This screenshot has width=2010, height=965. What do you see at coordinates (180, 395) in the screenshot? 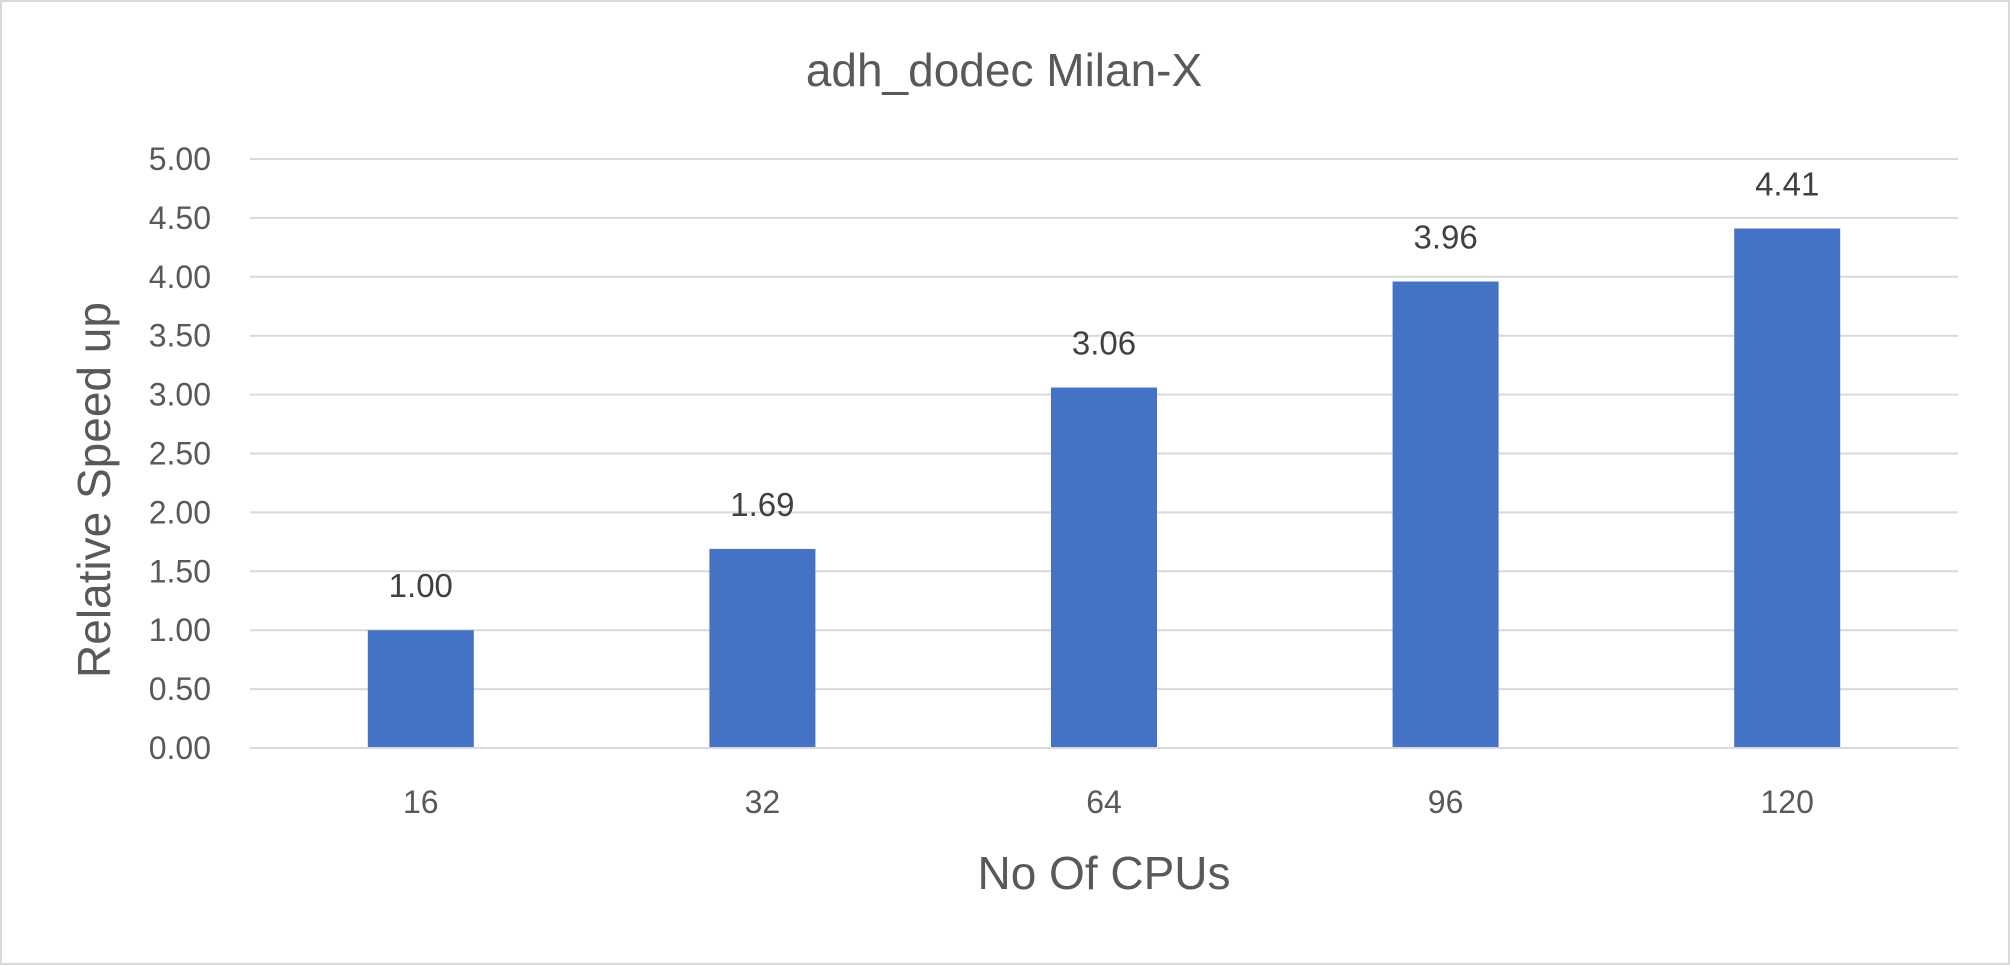
I see `y-tick-label: 3.00` at bounding box center [180, 395].